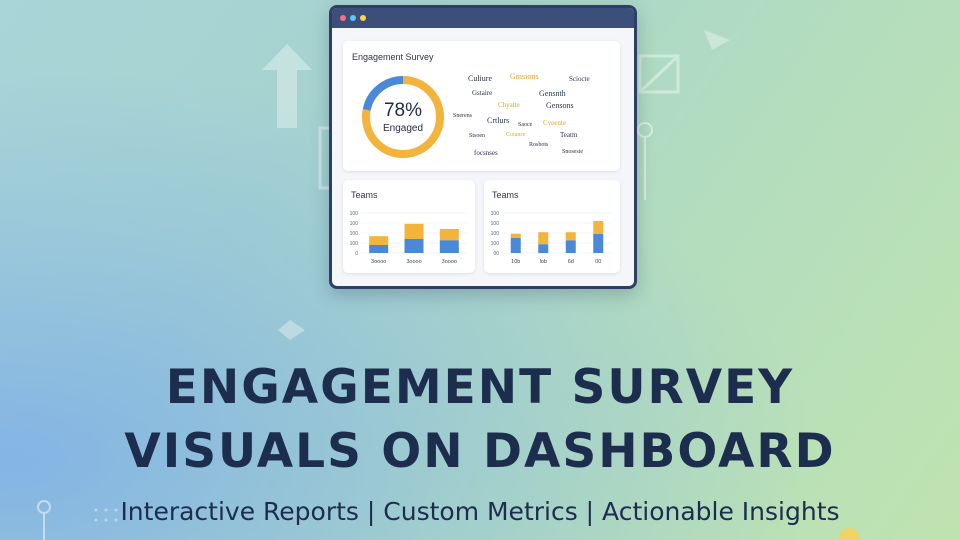 This screenshot has height=540, width=960. Describe the element at coordinates (287, 86) in the screenshot. I see `arrow-up-icon` at that location.